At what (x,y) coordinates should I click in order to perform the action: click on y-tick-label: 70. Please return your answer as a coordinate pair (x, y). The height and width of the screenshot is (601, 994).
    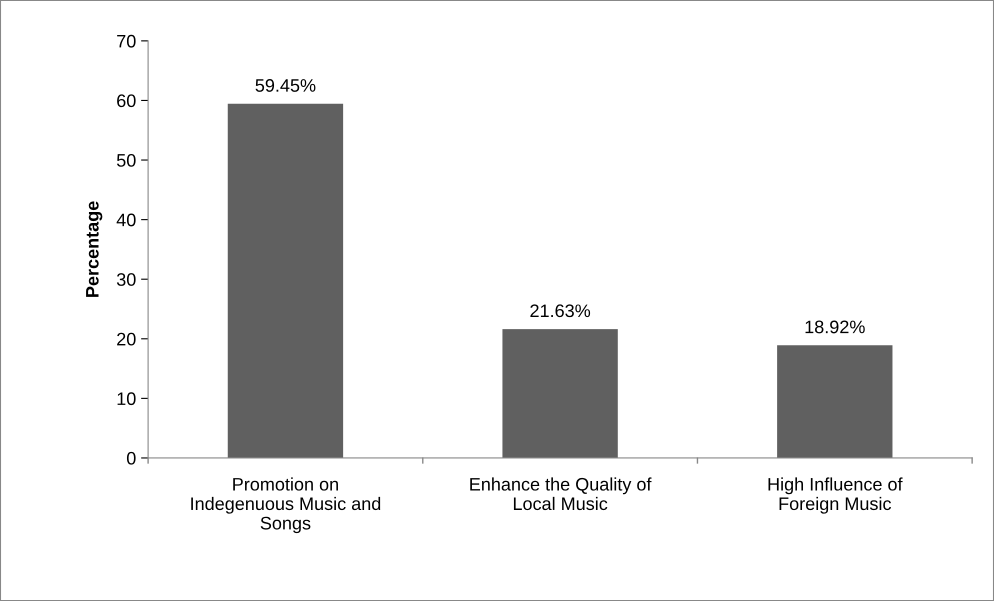
    Looking at the image, I should click on (126, 41).